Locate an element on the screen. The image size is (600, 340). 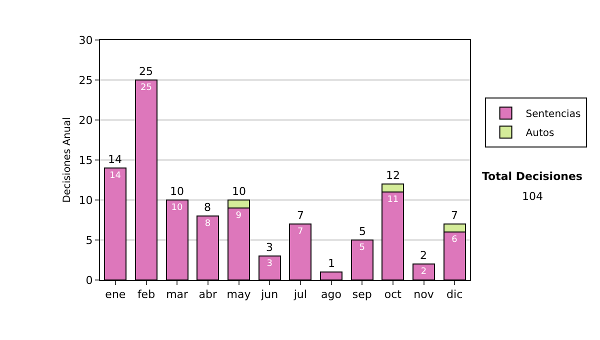
x-tick-label: dic is located at coordinates (454, 295).